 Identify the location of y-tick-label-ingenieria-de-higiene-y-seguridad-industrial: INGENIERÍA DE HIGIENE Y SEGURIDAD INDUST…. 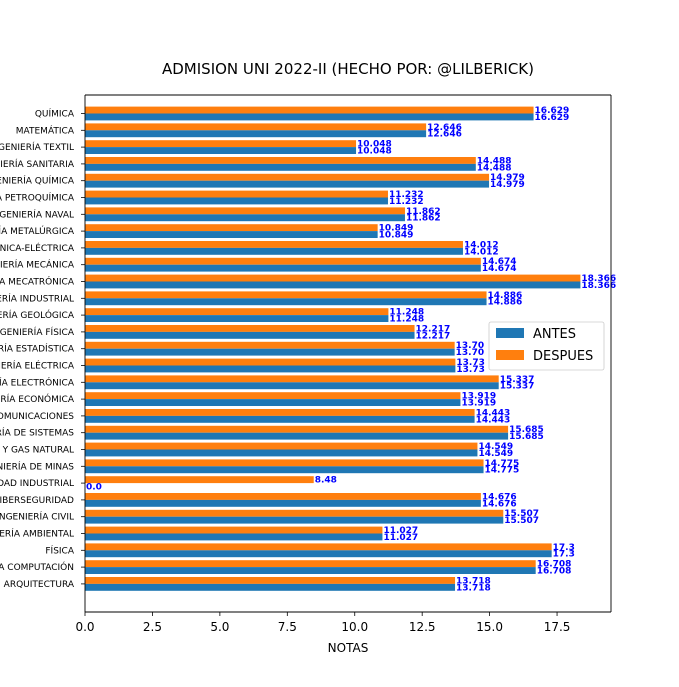
(37, 483).